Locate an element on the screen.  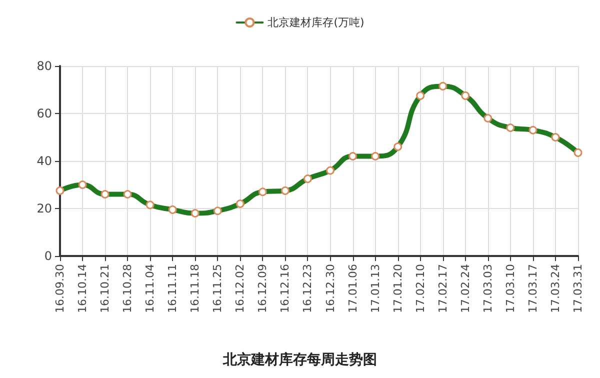
x-tick-label: 16.12.23 is located at coordinates (307, 288).